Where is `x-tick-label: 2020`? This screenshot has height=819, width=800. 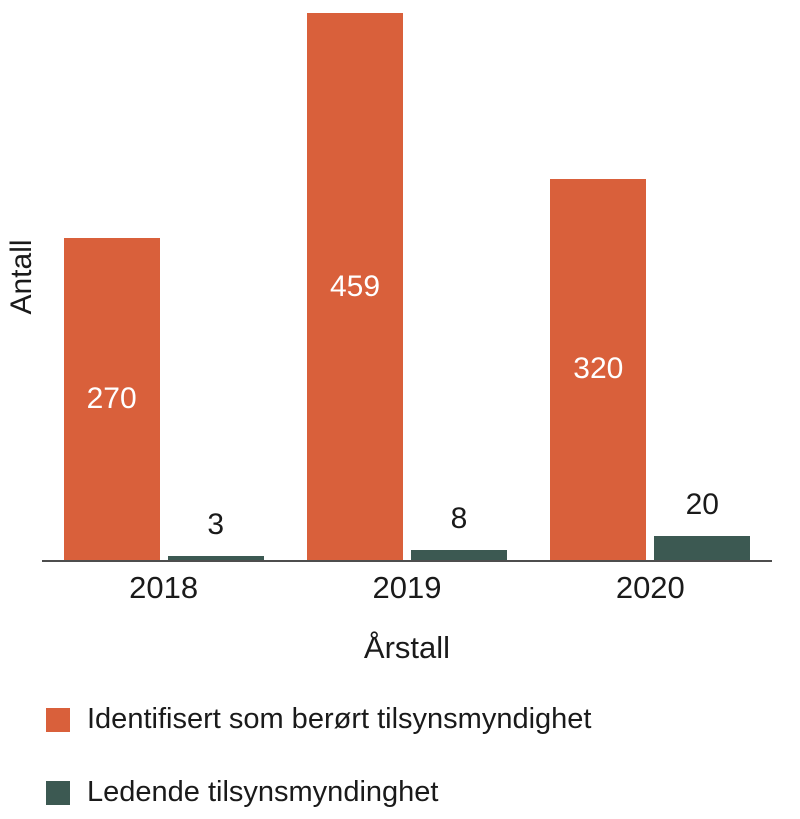
x-tick-label: 2020 is located at coordinates (650, 587).